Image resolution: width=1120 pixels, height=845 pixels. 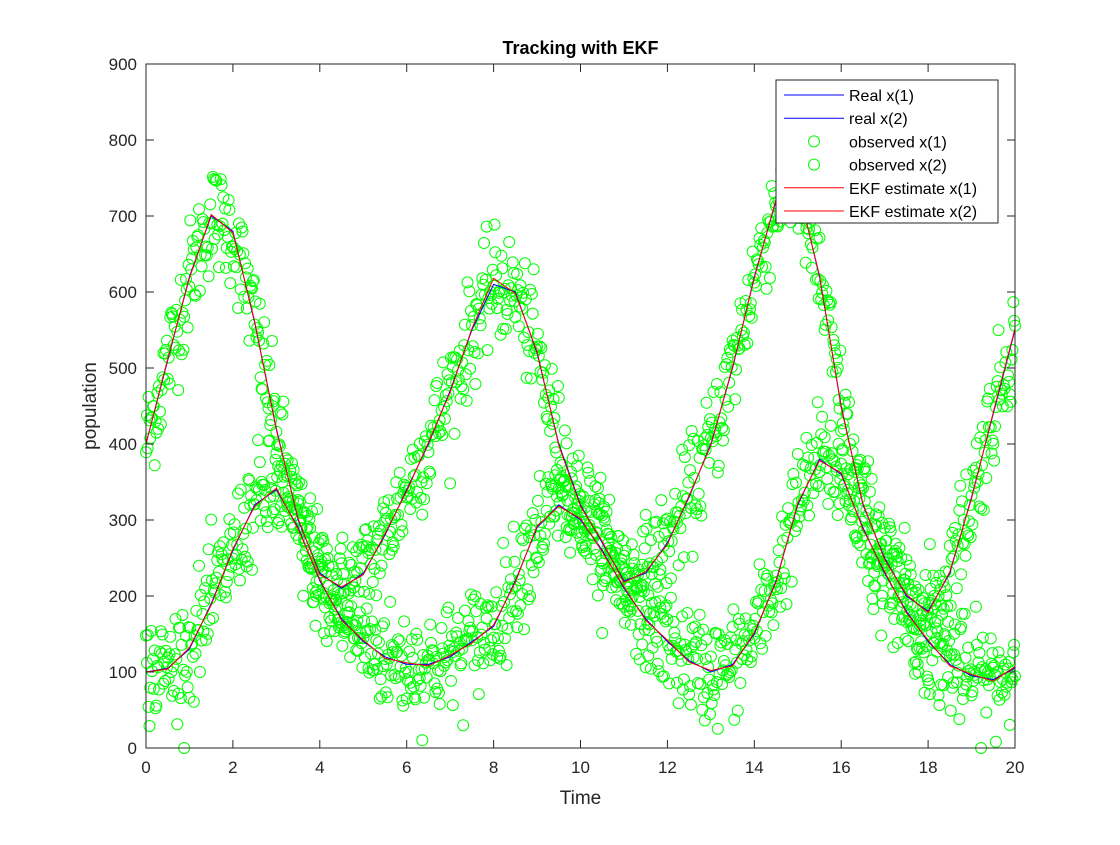 What do you see at coordinates (913, 212) in the screenshot?
I see `legend-entry-label: EKF estimate x(2)` at bounding box center [913, 212].